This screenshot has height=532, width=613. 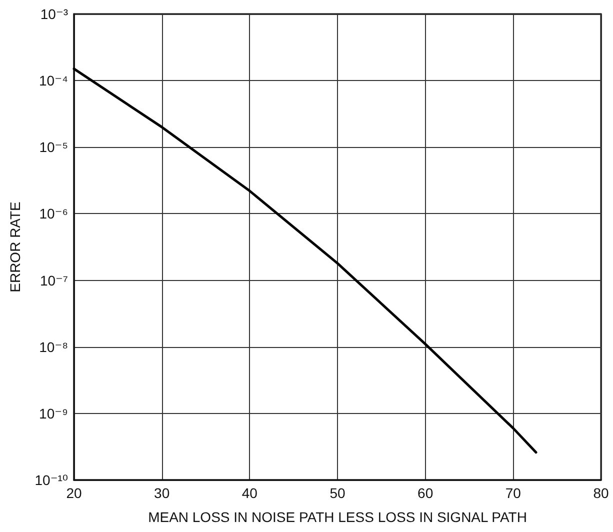 What do you see at coordinates (53, 80) in the screenshot?
I see `y-tick-label: 10⁻⁴` at bounding box center [53, 80].